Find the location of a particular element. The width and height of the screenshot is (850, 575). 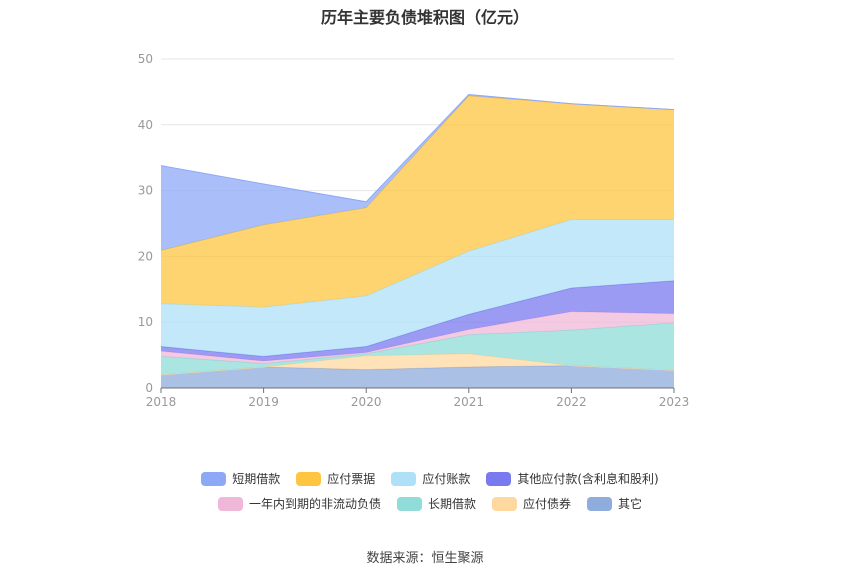

y-tick-label: 10 is located at coordinates (145, 322).